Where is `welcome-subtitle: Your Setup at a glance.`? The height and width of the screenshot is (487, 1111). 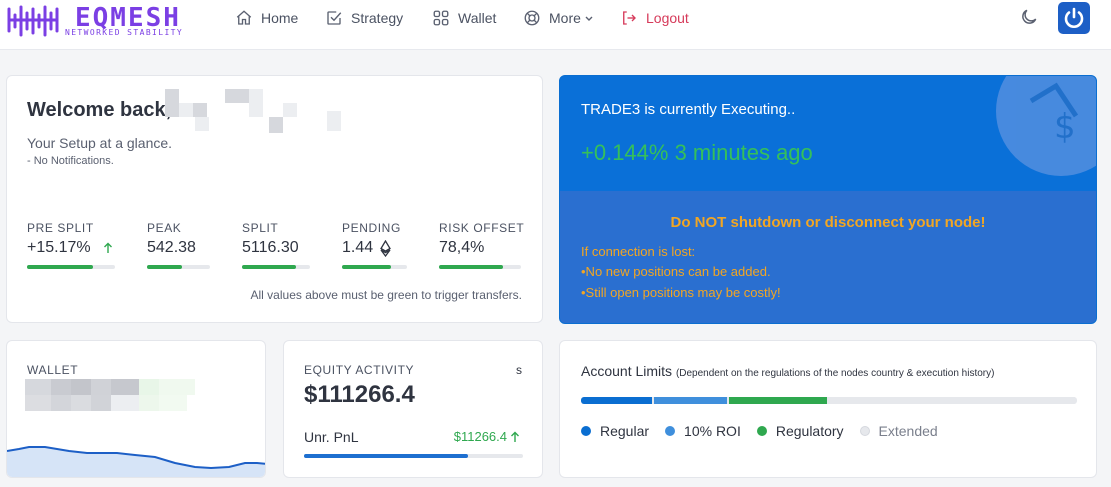 welcome-subtitle: Your Setup at a glance. is located at coordinates (100, 143).